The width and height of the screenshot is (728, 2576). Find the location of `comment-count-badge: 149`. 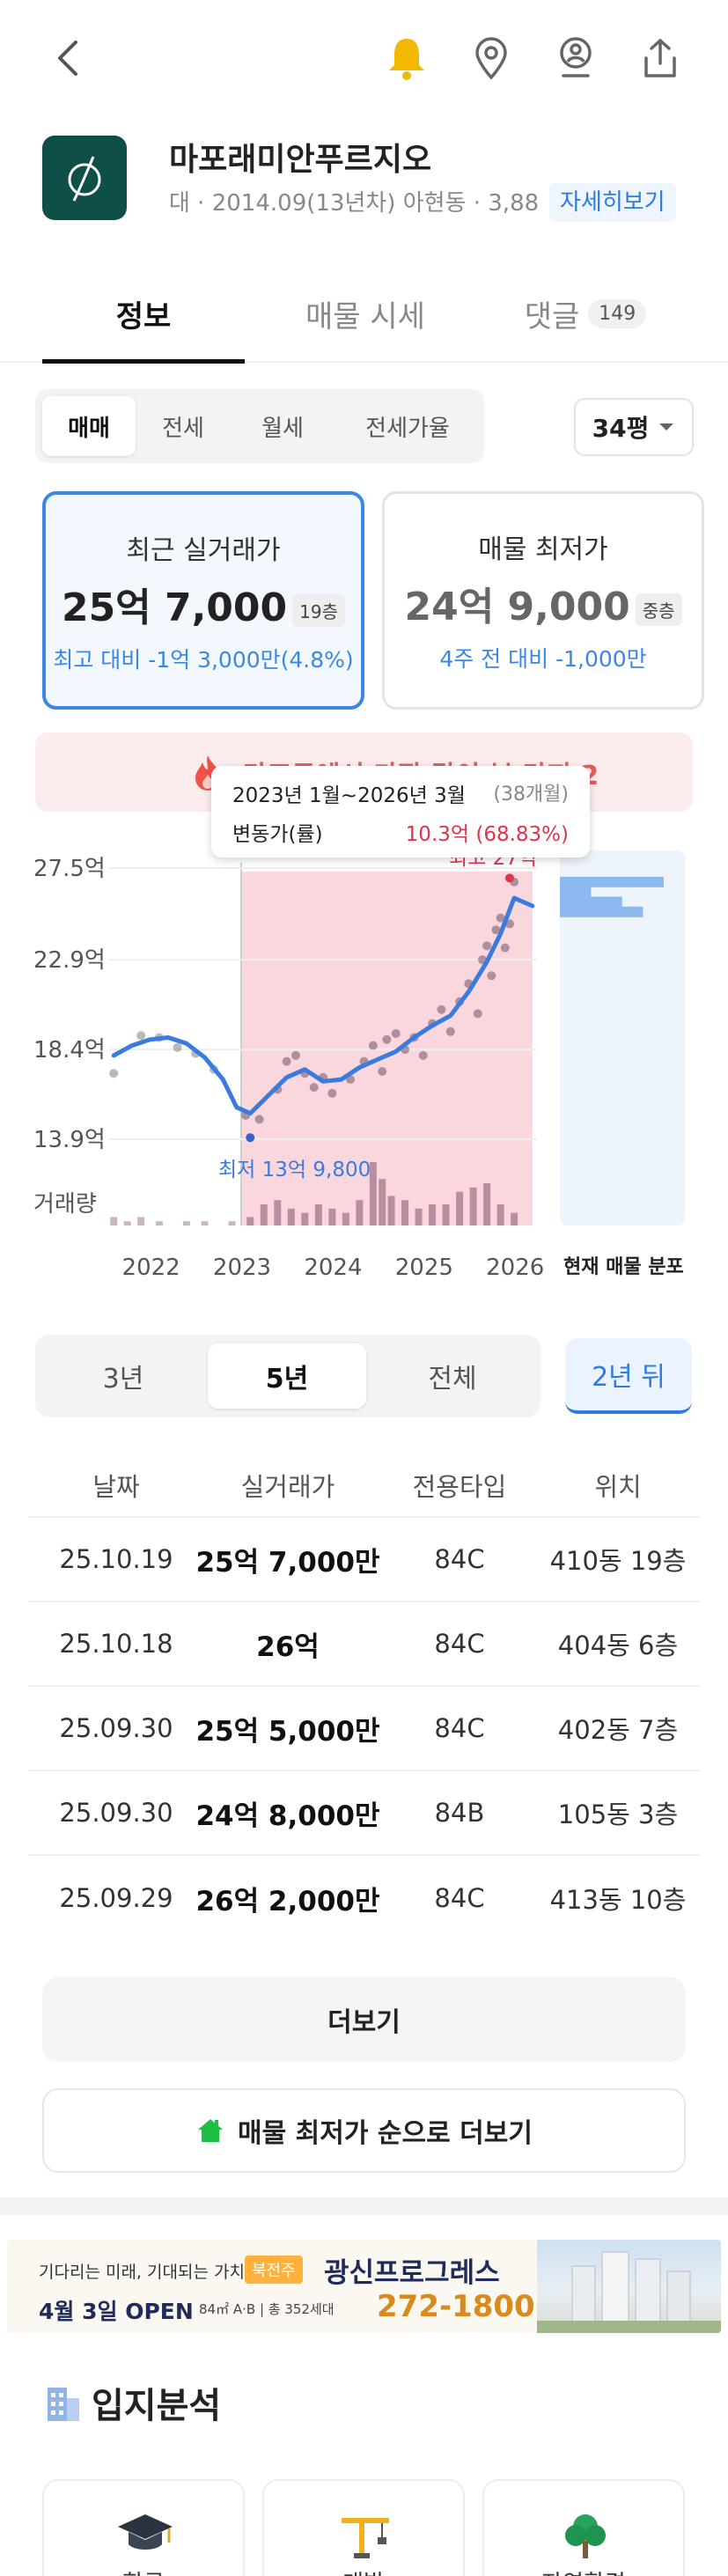

comment-count-badge: 149 is located at coordinates (617, 313).